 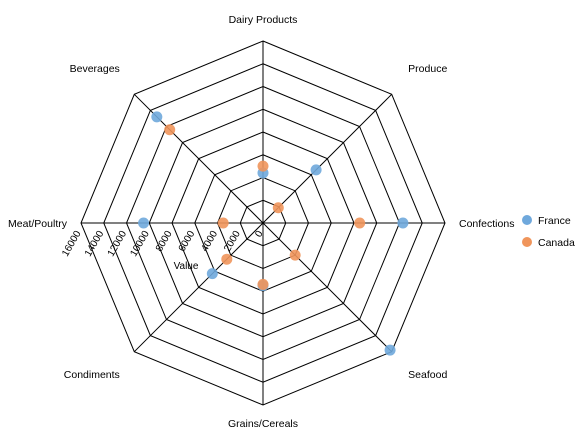 What do you see at coordinates (140, 244) in the screenshot?
I see `tick-label: 10000` at bounding box center [140, 244].